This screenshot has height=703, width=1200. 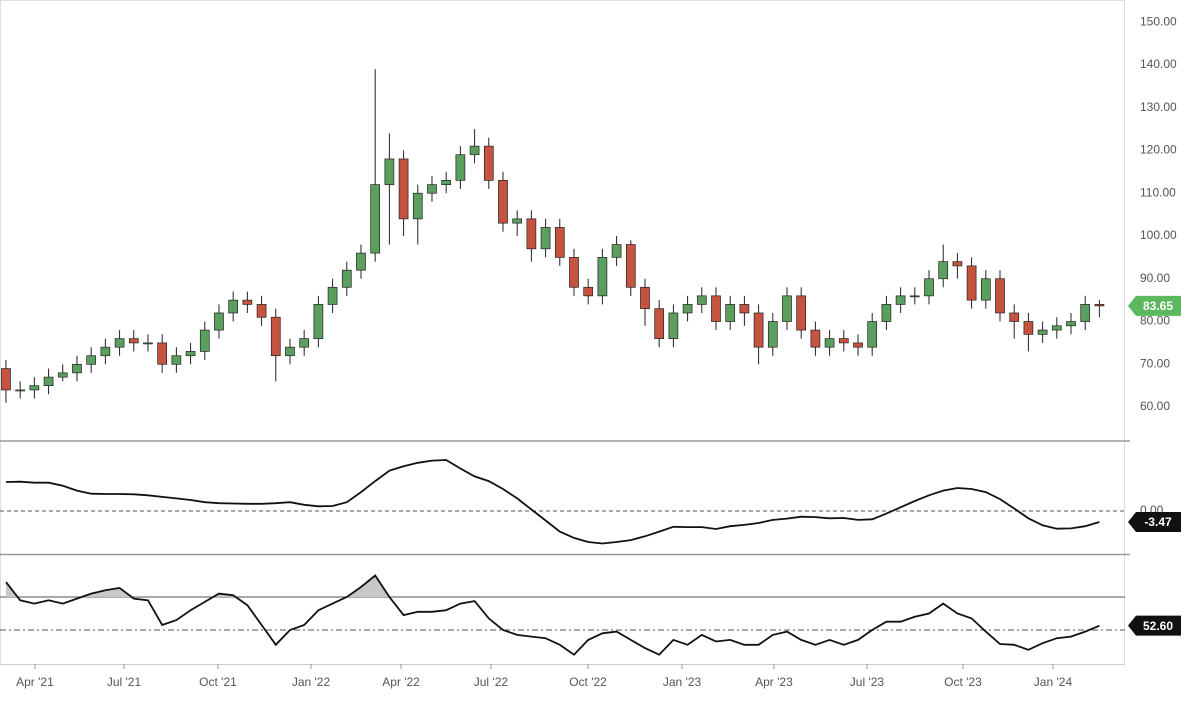 I want to click on y-tick-label: 80.00, so click(x=1155, y=321).